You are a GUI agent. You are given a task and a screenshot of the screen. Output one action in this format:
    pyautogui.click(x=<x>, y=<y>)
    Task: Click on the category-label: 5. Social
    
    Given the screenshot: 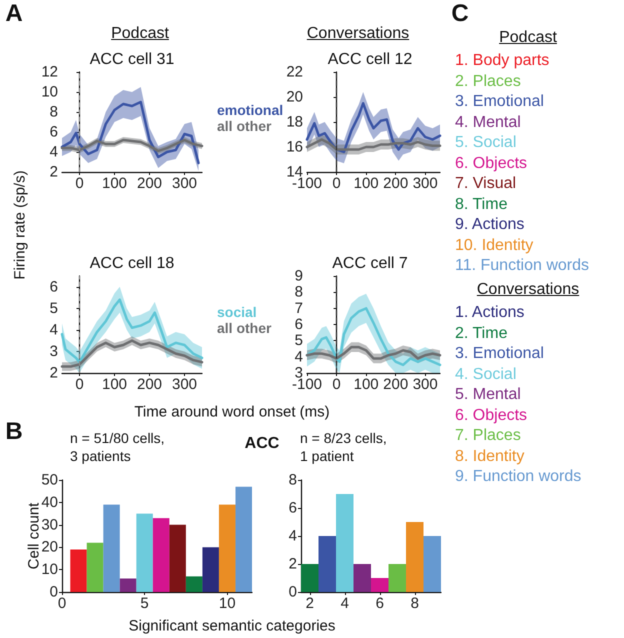 What is the action you would take?
    pyautogui.click(x=485, y=143)
    